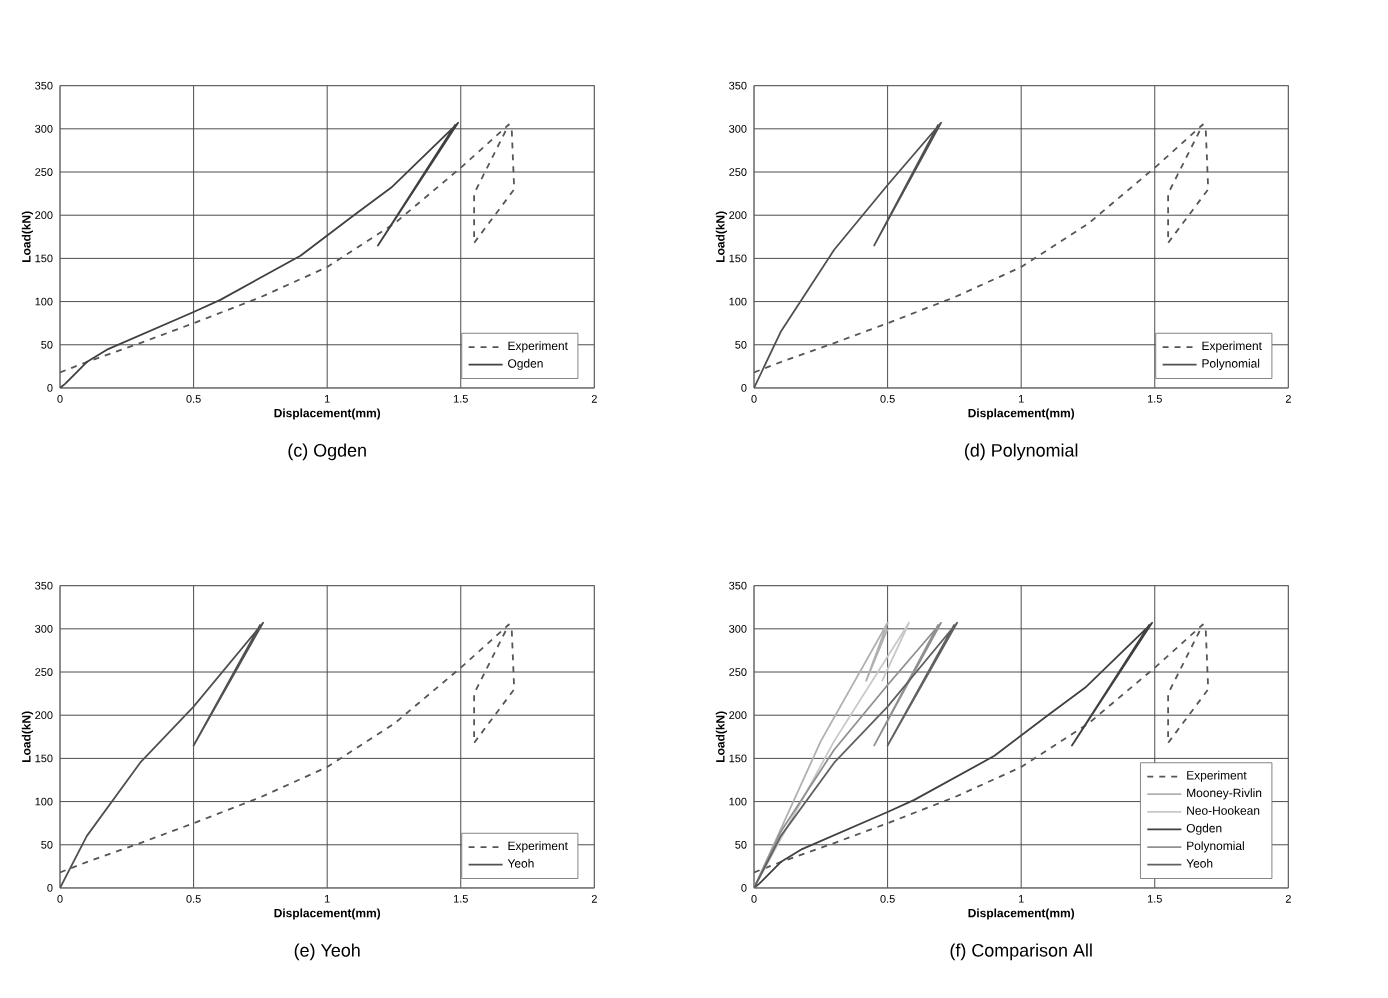 The height and width of the screenshot is (998, 1388). I want to click on text: (f) Comparison All, so click(1021, 952).